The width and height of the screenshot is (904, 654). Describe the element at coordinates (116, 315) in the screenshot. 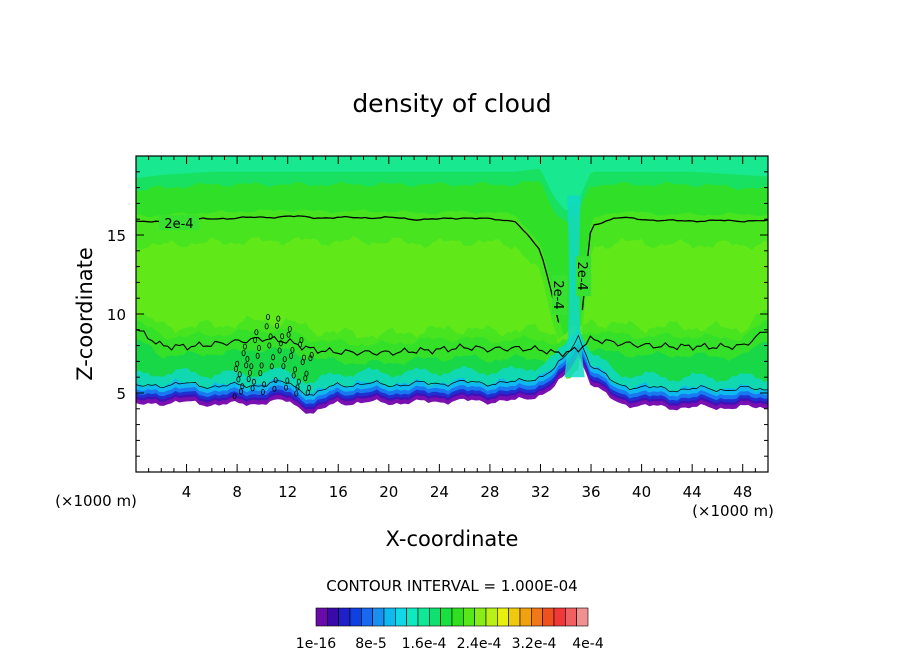

I see `y-tick-label: 10` at that location.